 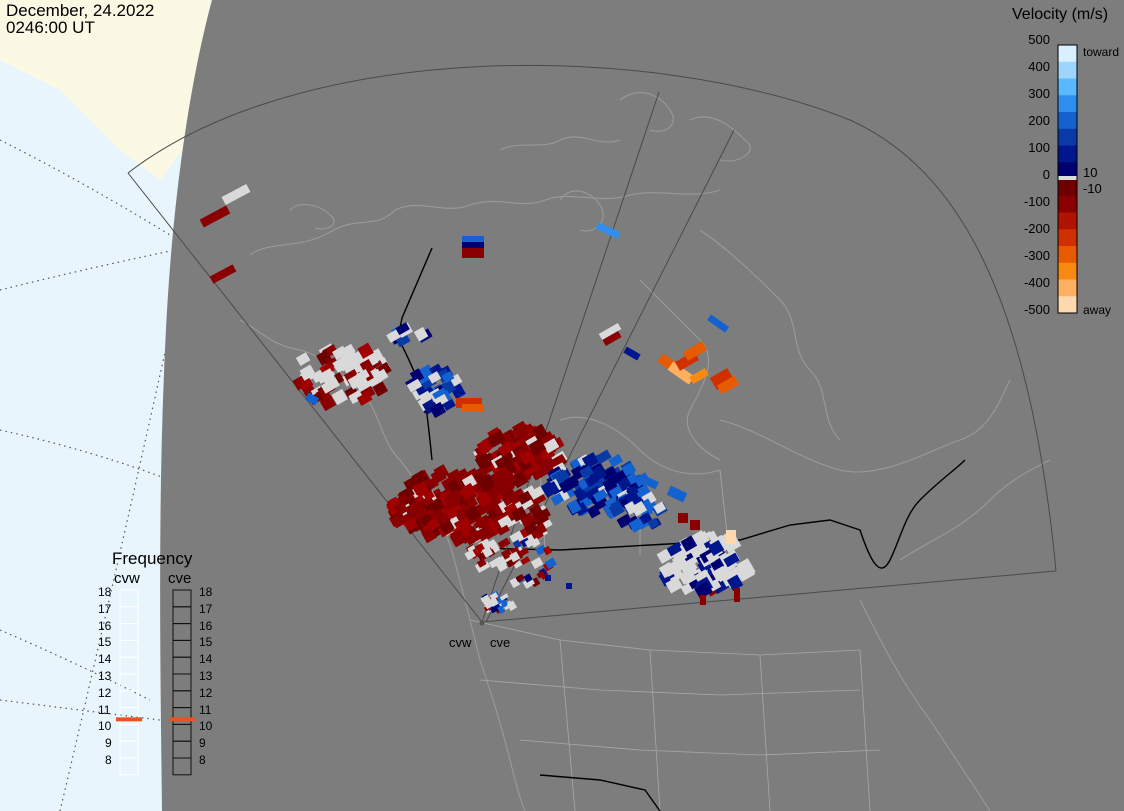 What do you see at coordinates (1036, 255) in the screenshot?
I see `colorbar-tick-label: -300` at bounding box center [1036, 255].